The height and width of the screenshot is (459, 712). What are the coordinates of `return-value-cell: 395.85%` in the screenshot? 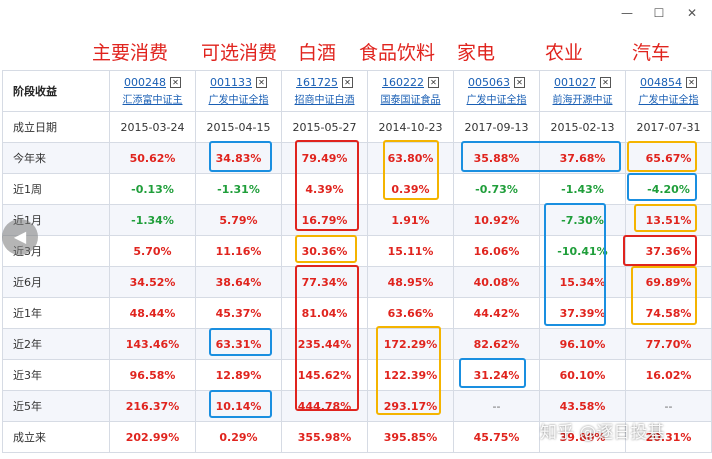 It's located at (410, 437).